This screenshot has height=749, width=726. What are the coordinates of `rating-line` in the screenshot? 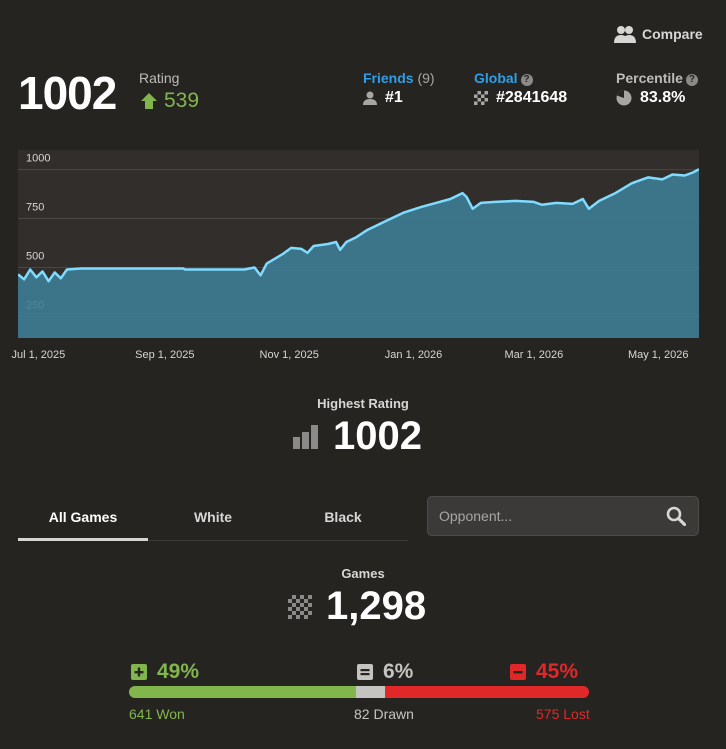 It's located at (358, 225).